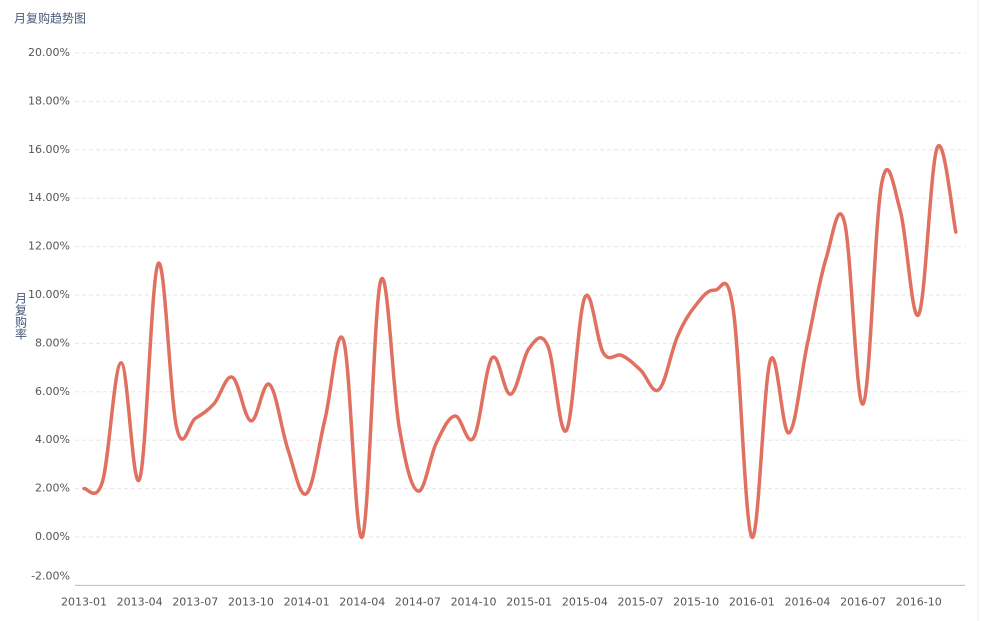 The height and width of the screenshot is (621, 981). I want to click on x-tick-label: 2016-01, so click(752, 601).